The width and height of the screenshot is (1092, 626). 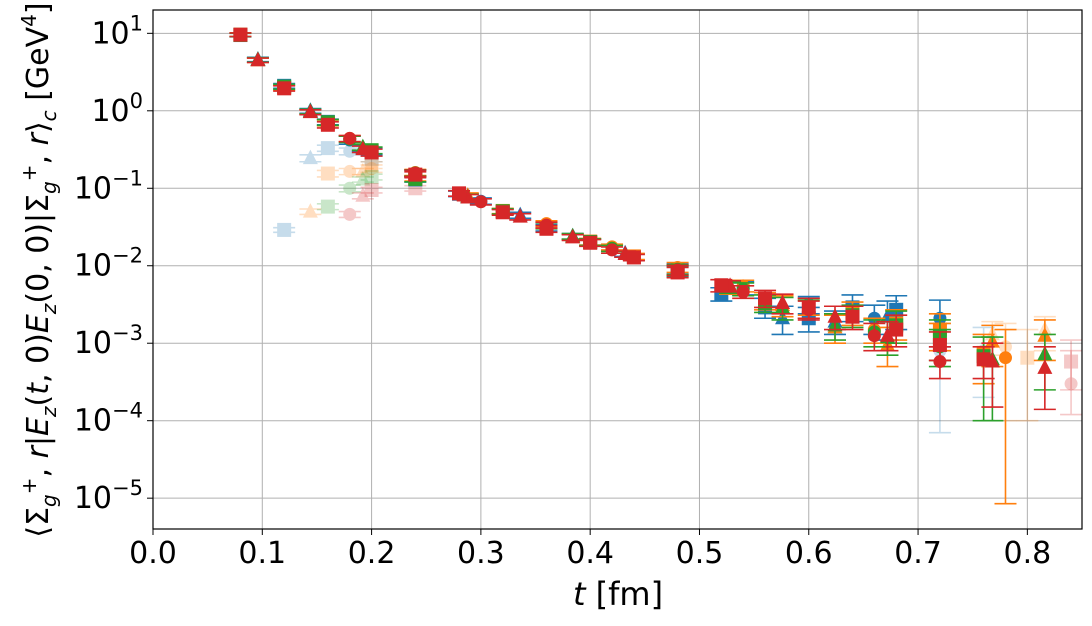 What do you see at coordinates (127, 178) in the screenshot?
I see `y-tick-exponent: −1` at bounding box center [127, 178].